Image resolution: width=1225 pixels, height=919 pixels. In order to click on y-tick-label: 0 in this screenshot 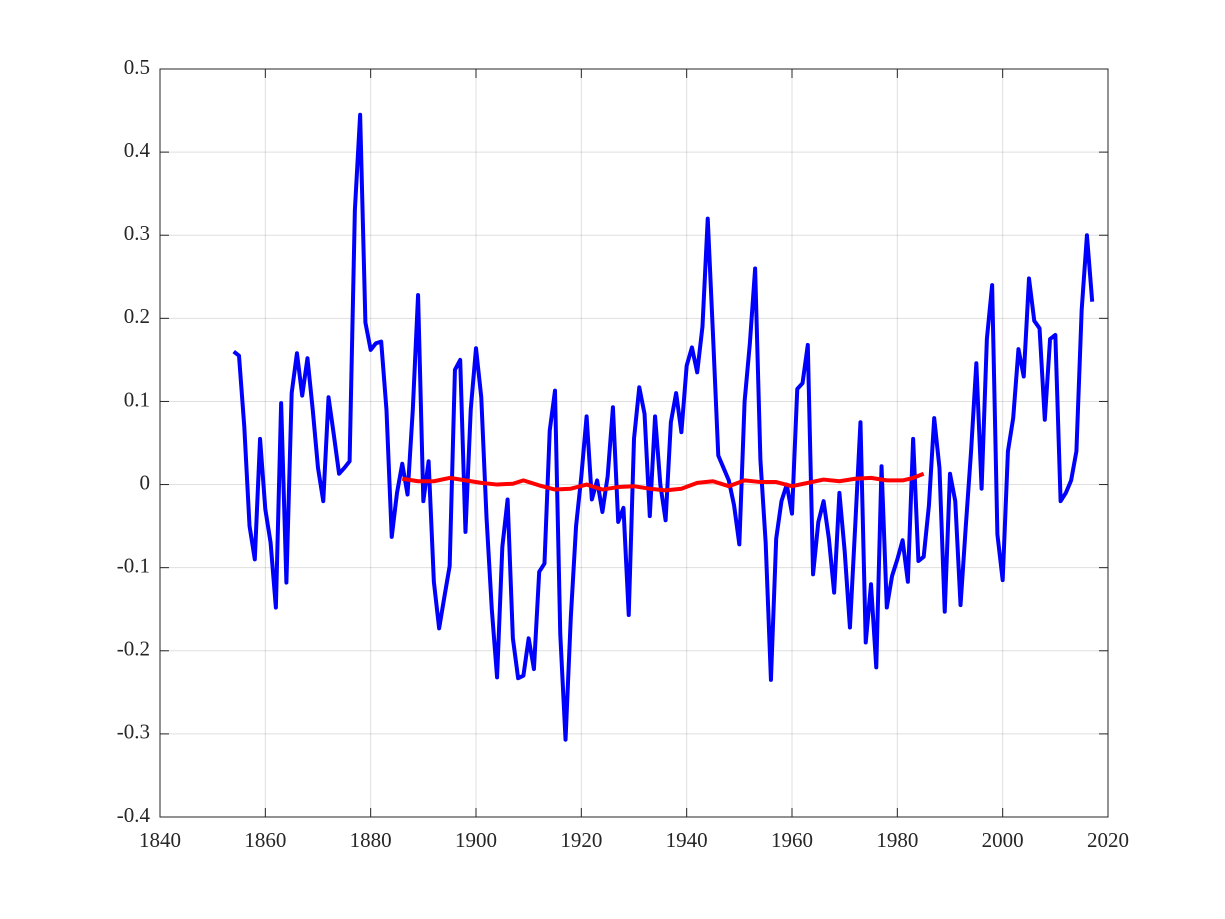, I will do `click(145, 482)`.